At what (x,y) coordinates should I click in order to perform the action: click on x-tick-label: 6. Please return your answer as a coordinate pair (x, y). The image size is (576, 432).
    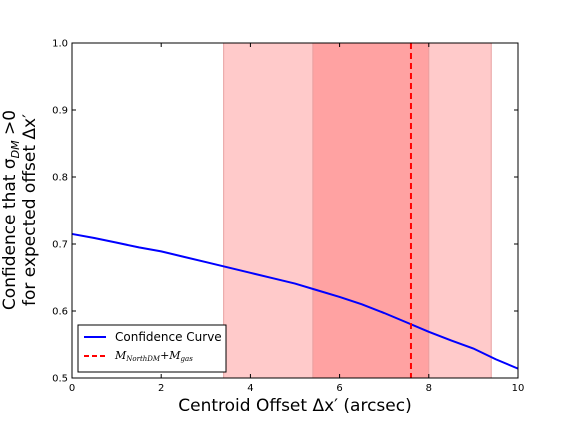
    Looking at the image, I should click on (339, 388).